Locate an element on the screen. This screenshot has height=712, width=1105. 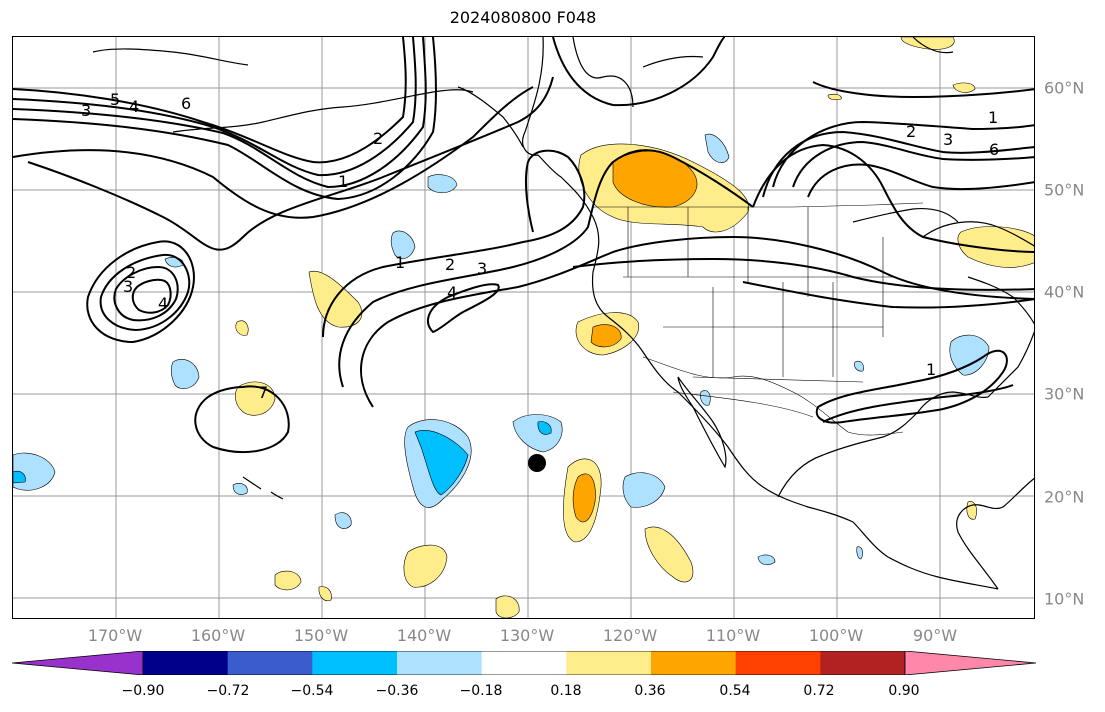
lat-label: 30°N is located at coordinates (1064, 394).